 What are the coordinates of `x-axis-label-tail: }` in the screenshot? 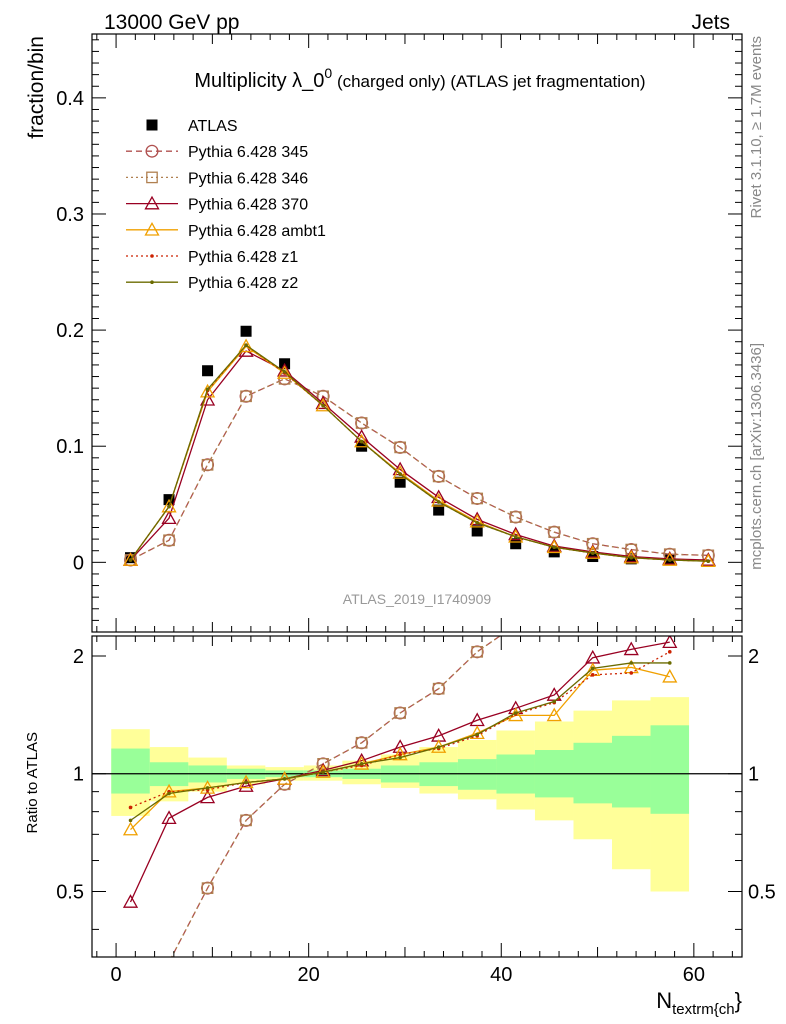 It's located at (738, 1000).